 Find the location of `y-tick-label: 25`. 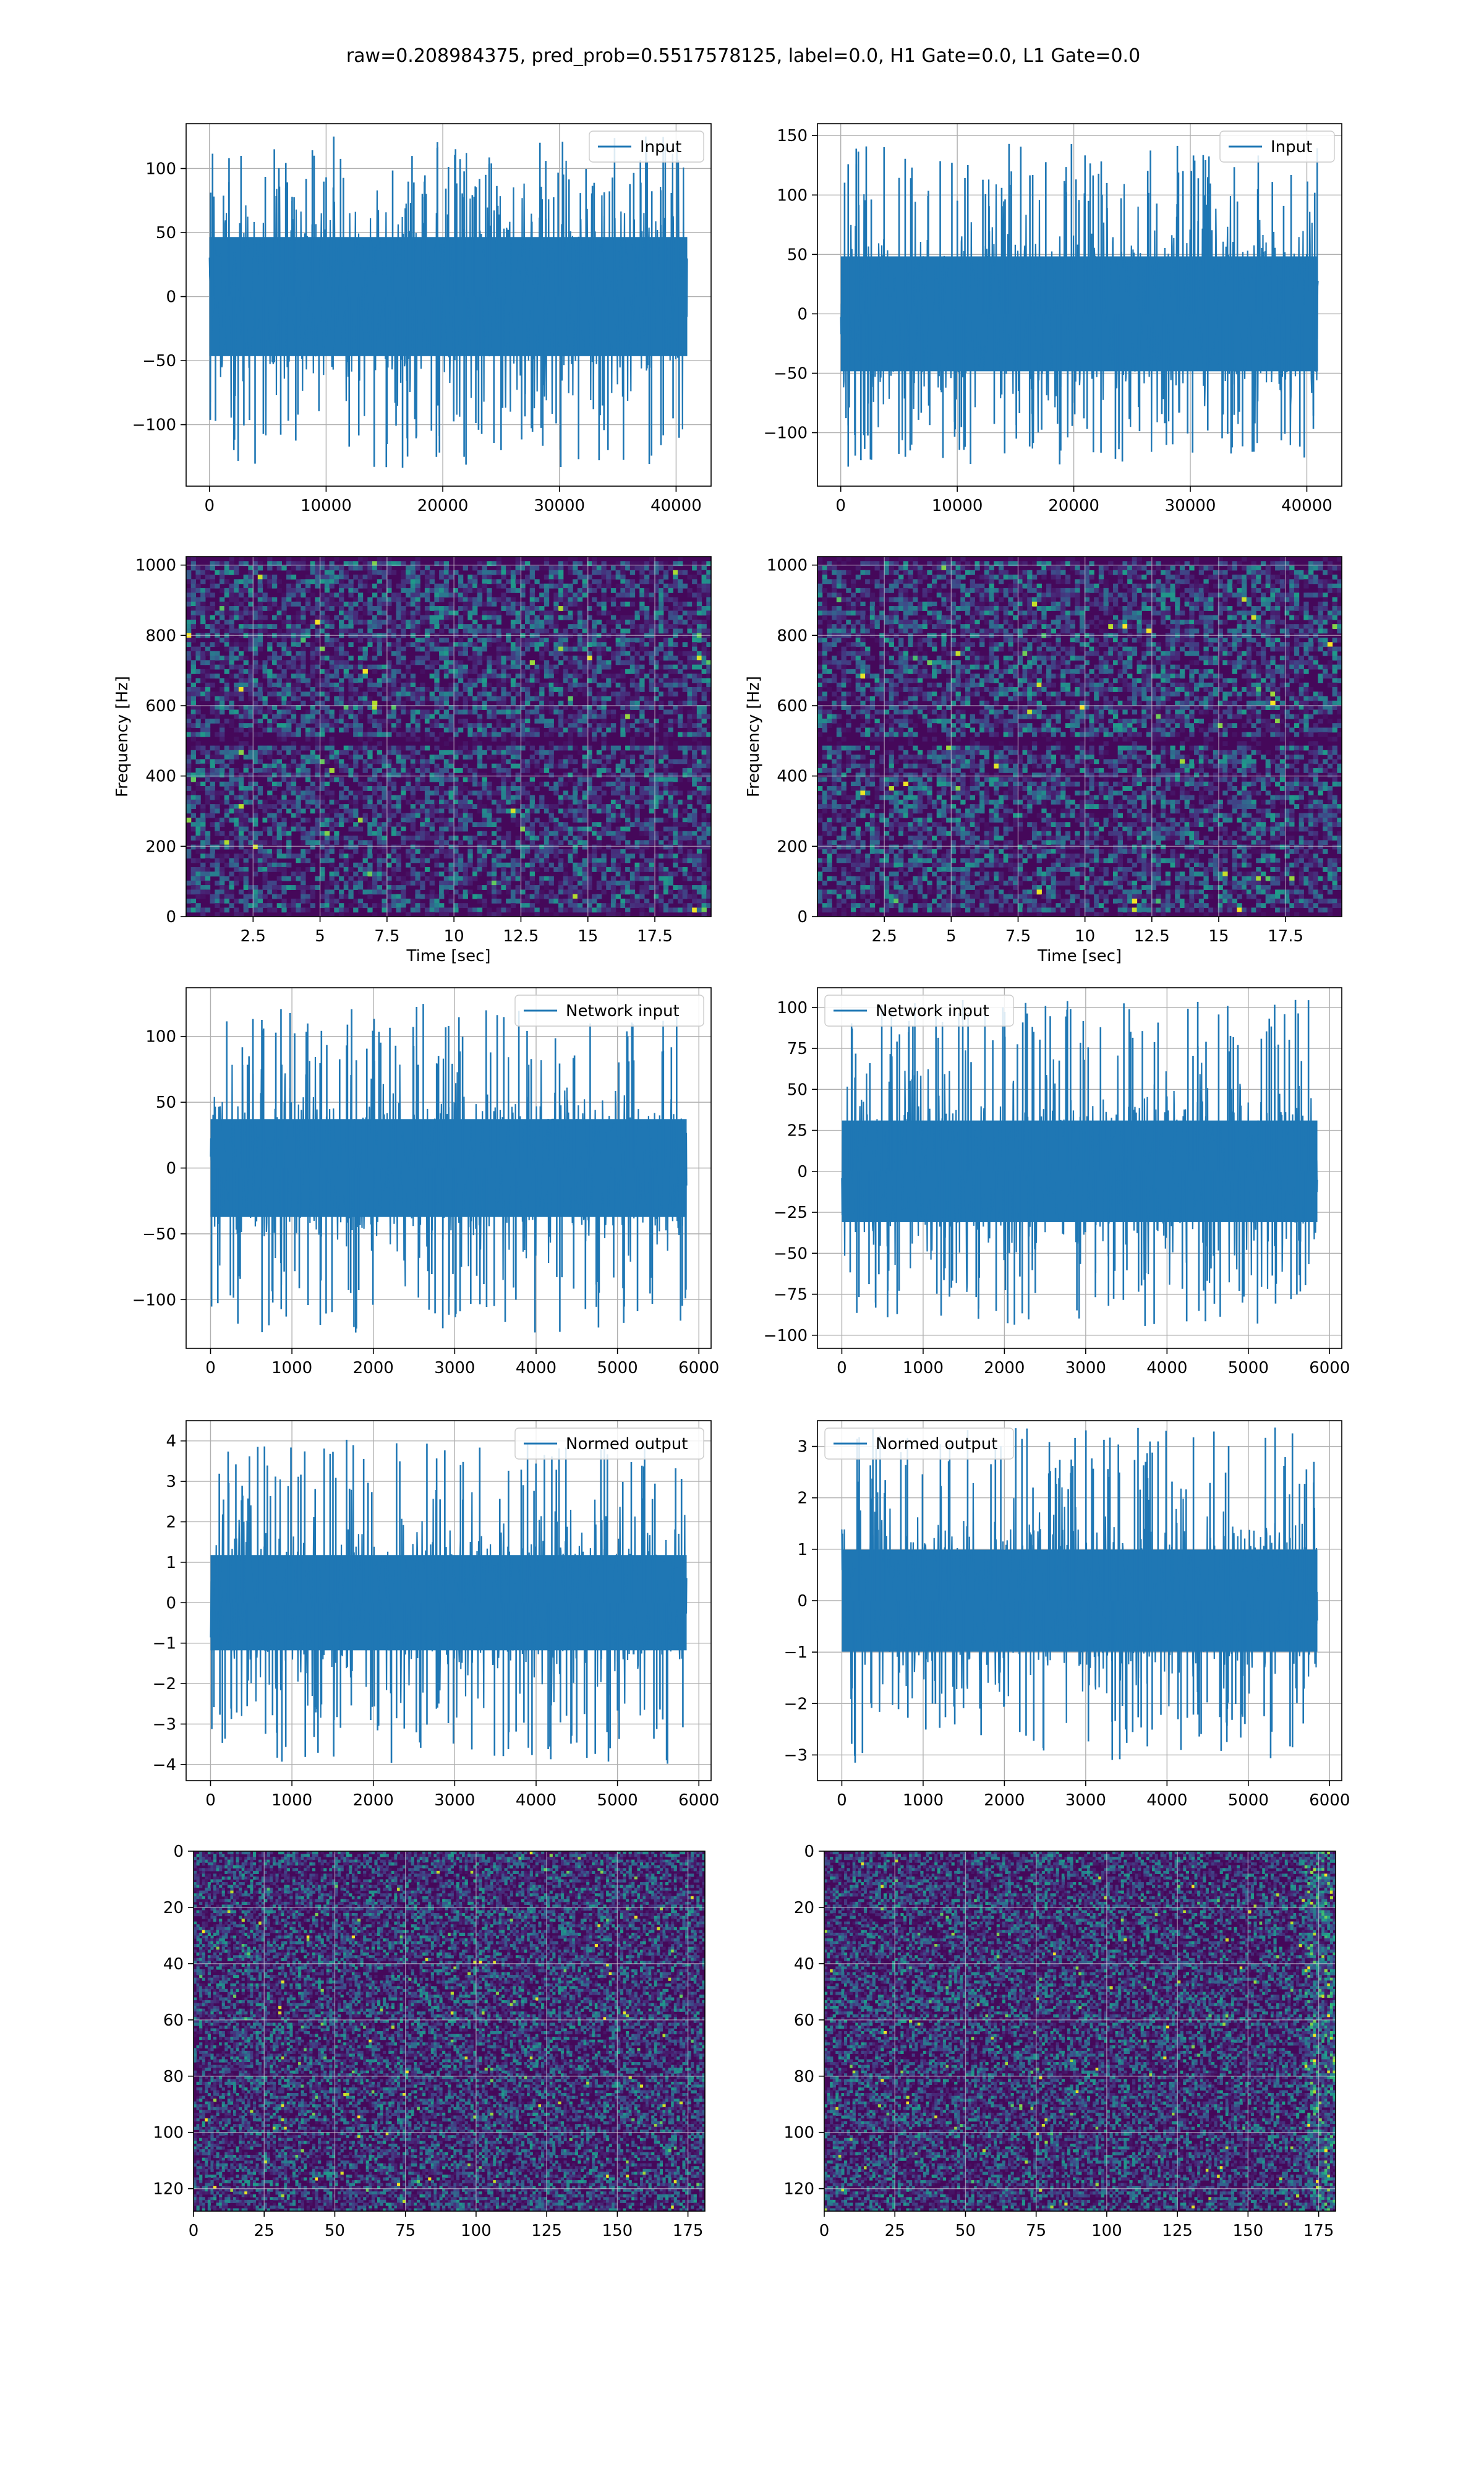

y-tick-label: 25 is located at coordinates (797, 1131).